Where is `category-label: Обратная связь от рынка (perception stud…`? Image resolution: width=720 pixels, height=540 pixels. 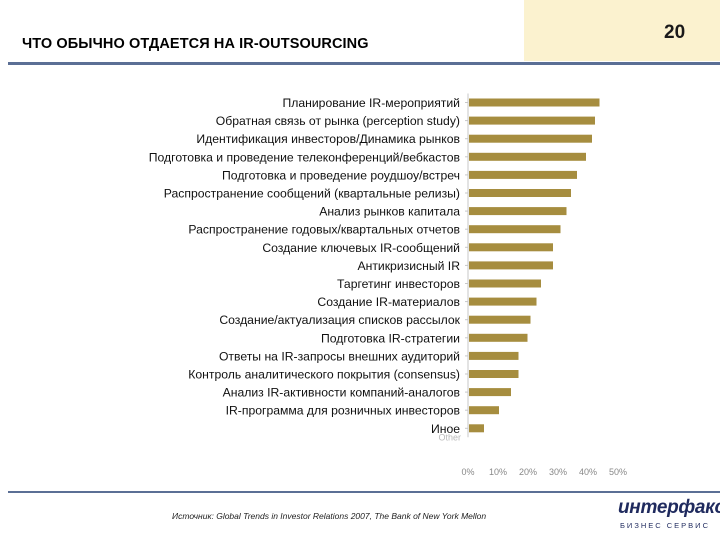
category-label: Обратная связь от рынка (perception stud… is located at coordinates (338, 121).